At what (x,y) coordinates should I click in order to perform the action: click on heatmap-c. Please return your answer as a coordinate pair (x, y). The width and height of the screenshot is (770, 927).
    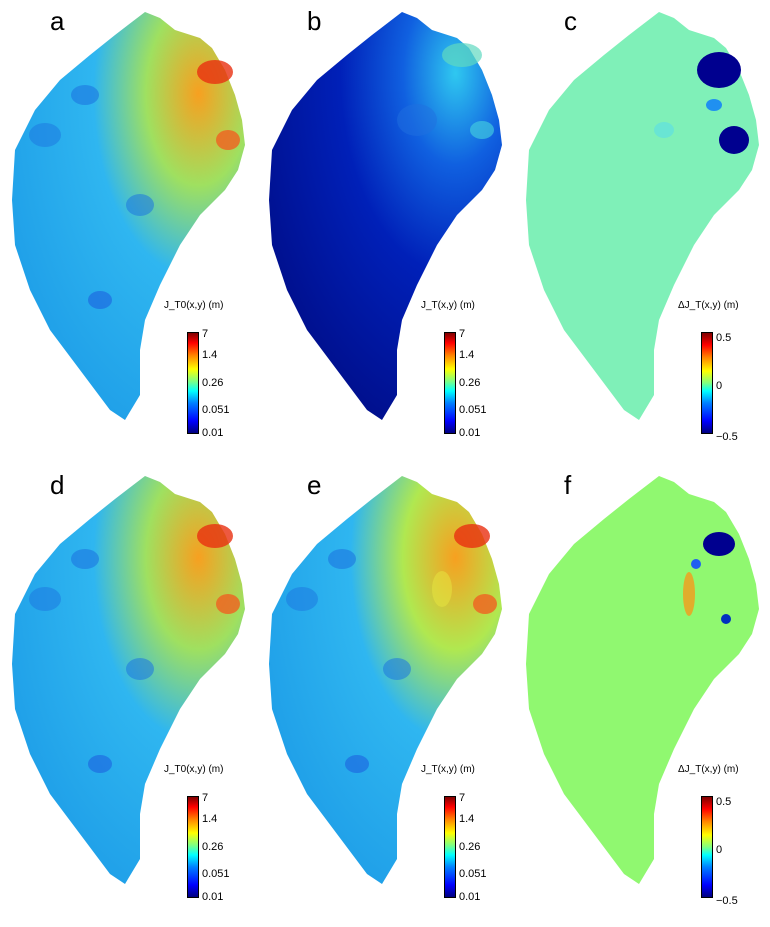
    Looking at the image, I should click on (642, 216).